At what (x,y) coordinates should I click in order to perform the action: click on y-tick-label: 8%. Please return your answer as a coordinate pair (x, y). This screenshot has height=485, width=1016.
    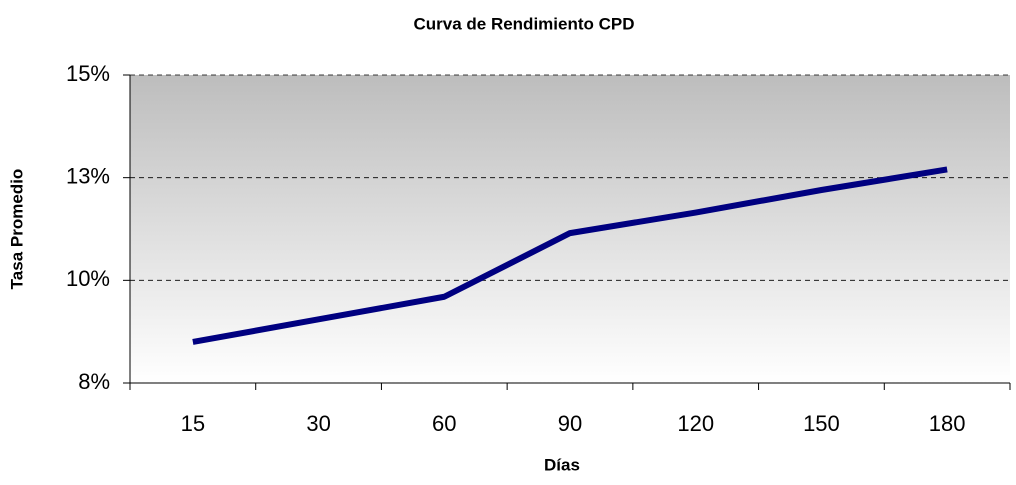
    Looking at the image, I should click on (94, 381).